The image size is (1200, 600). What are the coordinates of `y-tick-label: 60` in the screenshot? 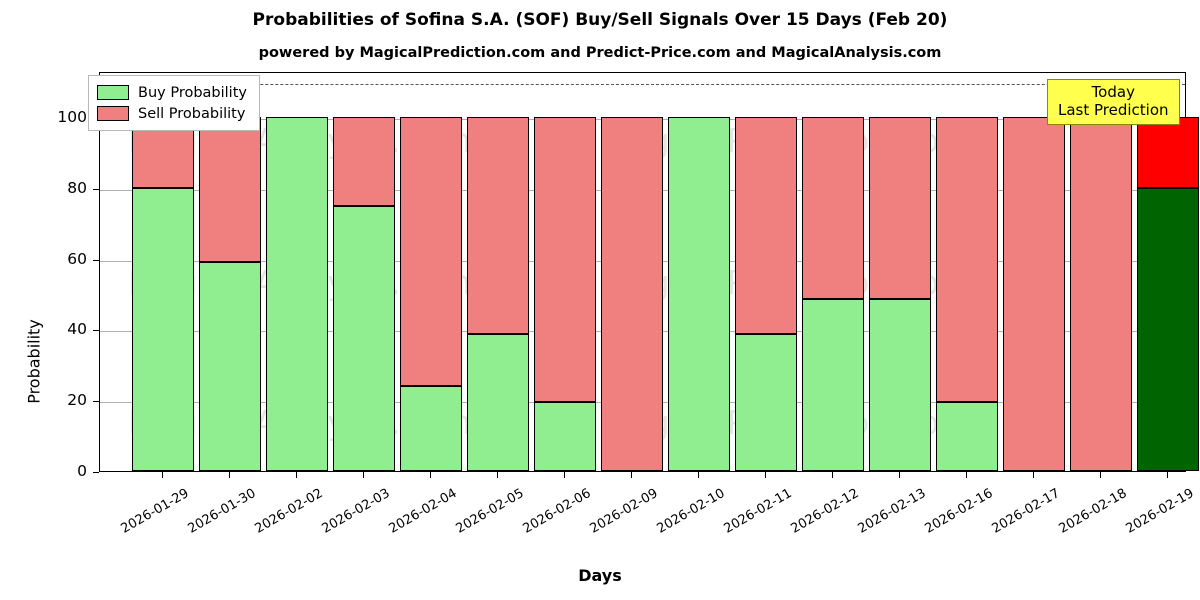 It's located at (77, 258).